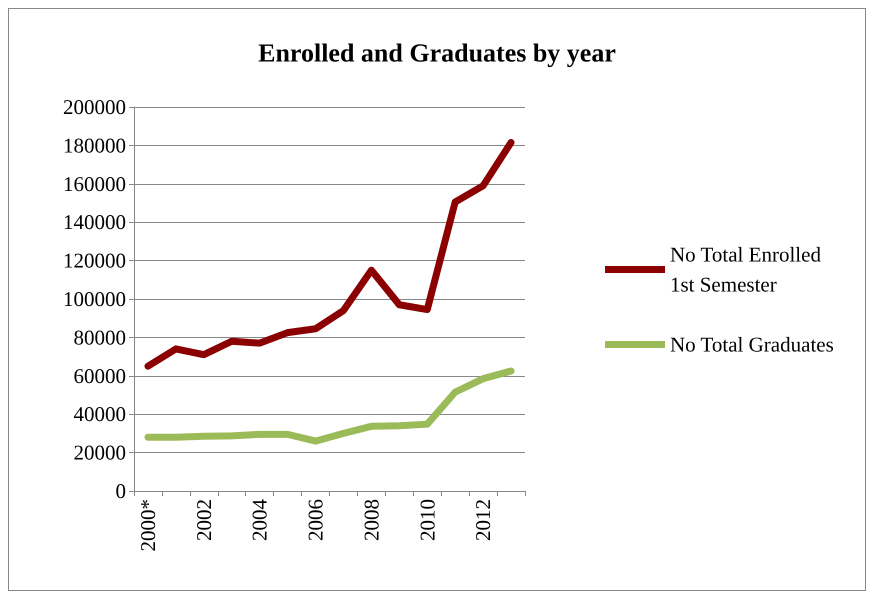 The height and width of the screenshot is (599, 874). I want to click on y-tick-label: 100000, so click(94, 299).